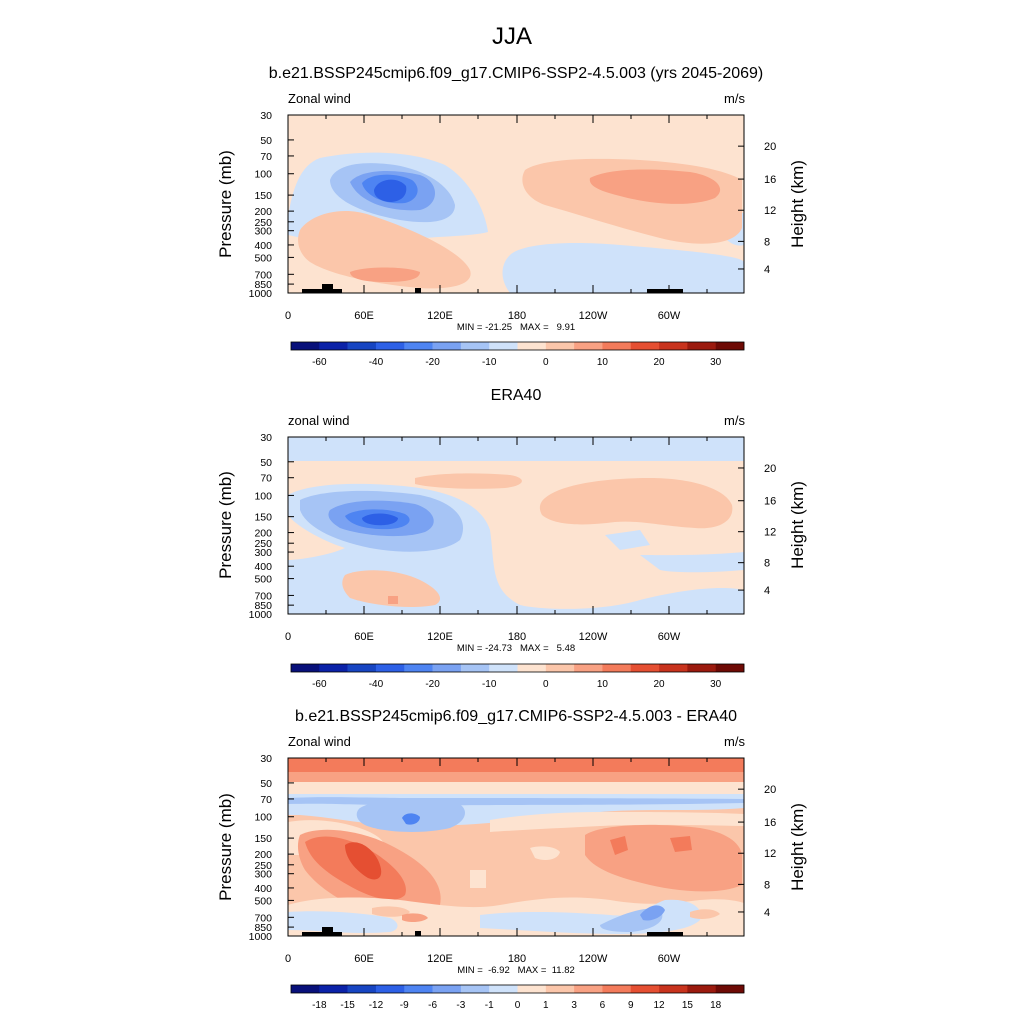 Image resolution: width=1024 pixels, height=1024 pixels. Describe the element at coordinates (263, 246) in the screenshot. I see `y-tick-label: 400` at that location.